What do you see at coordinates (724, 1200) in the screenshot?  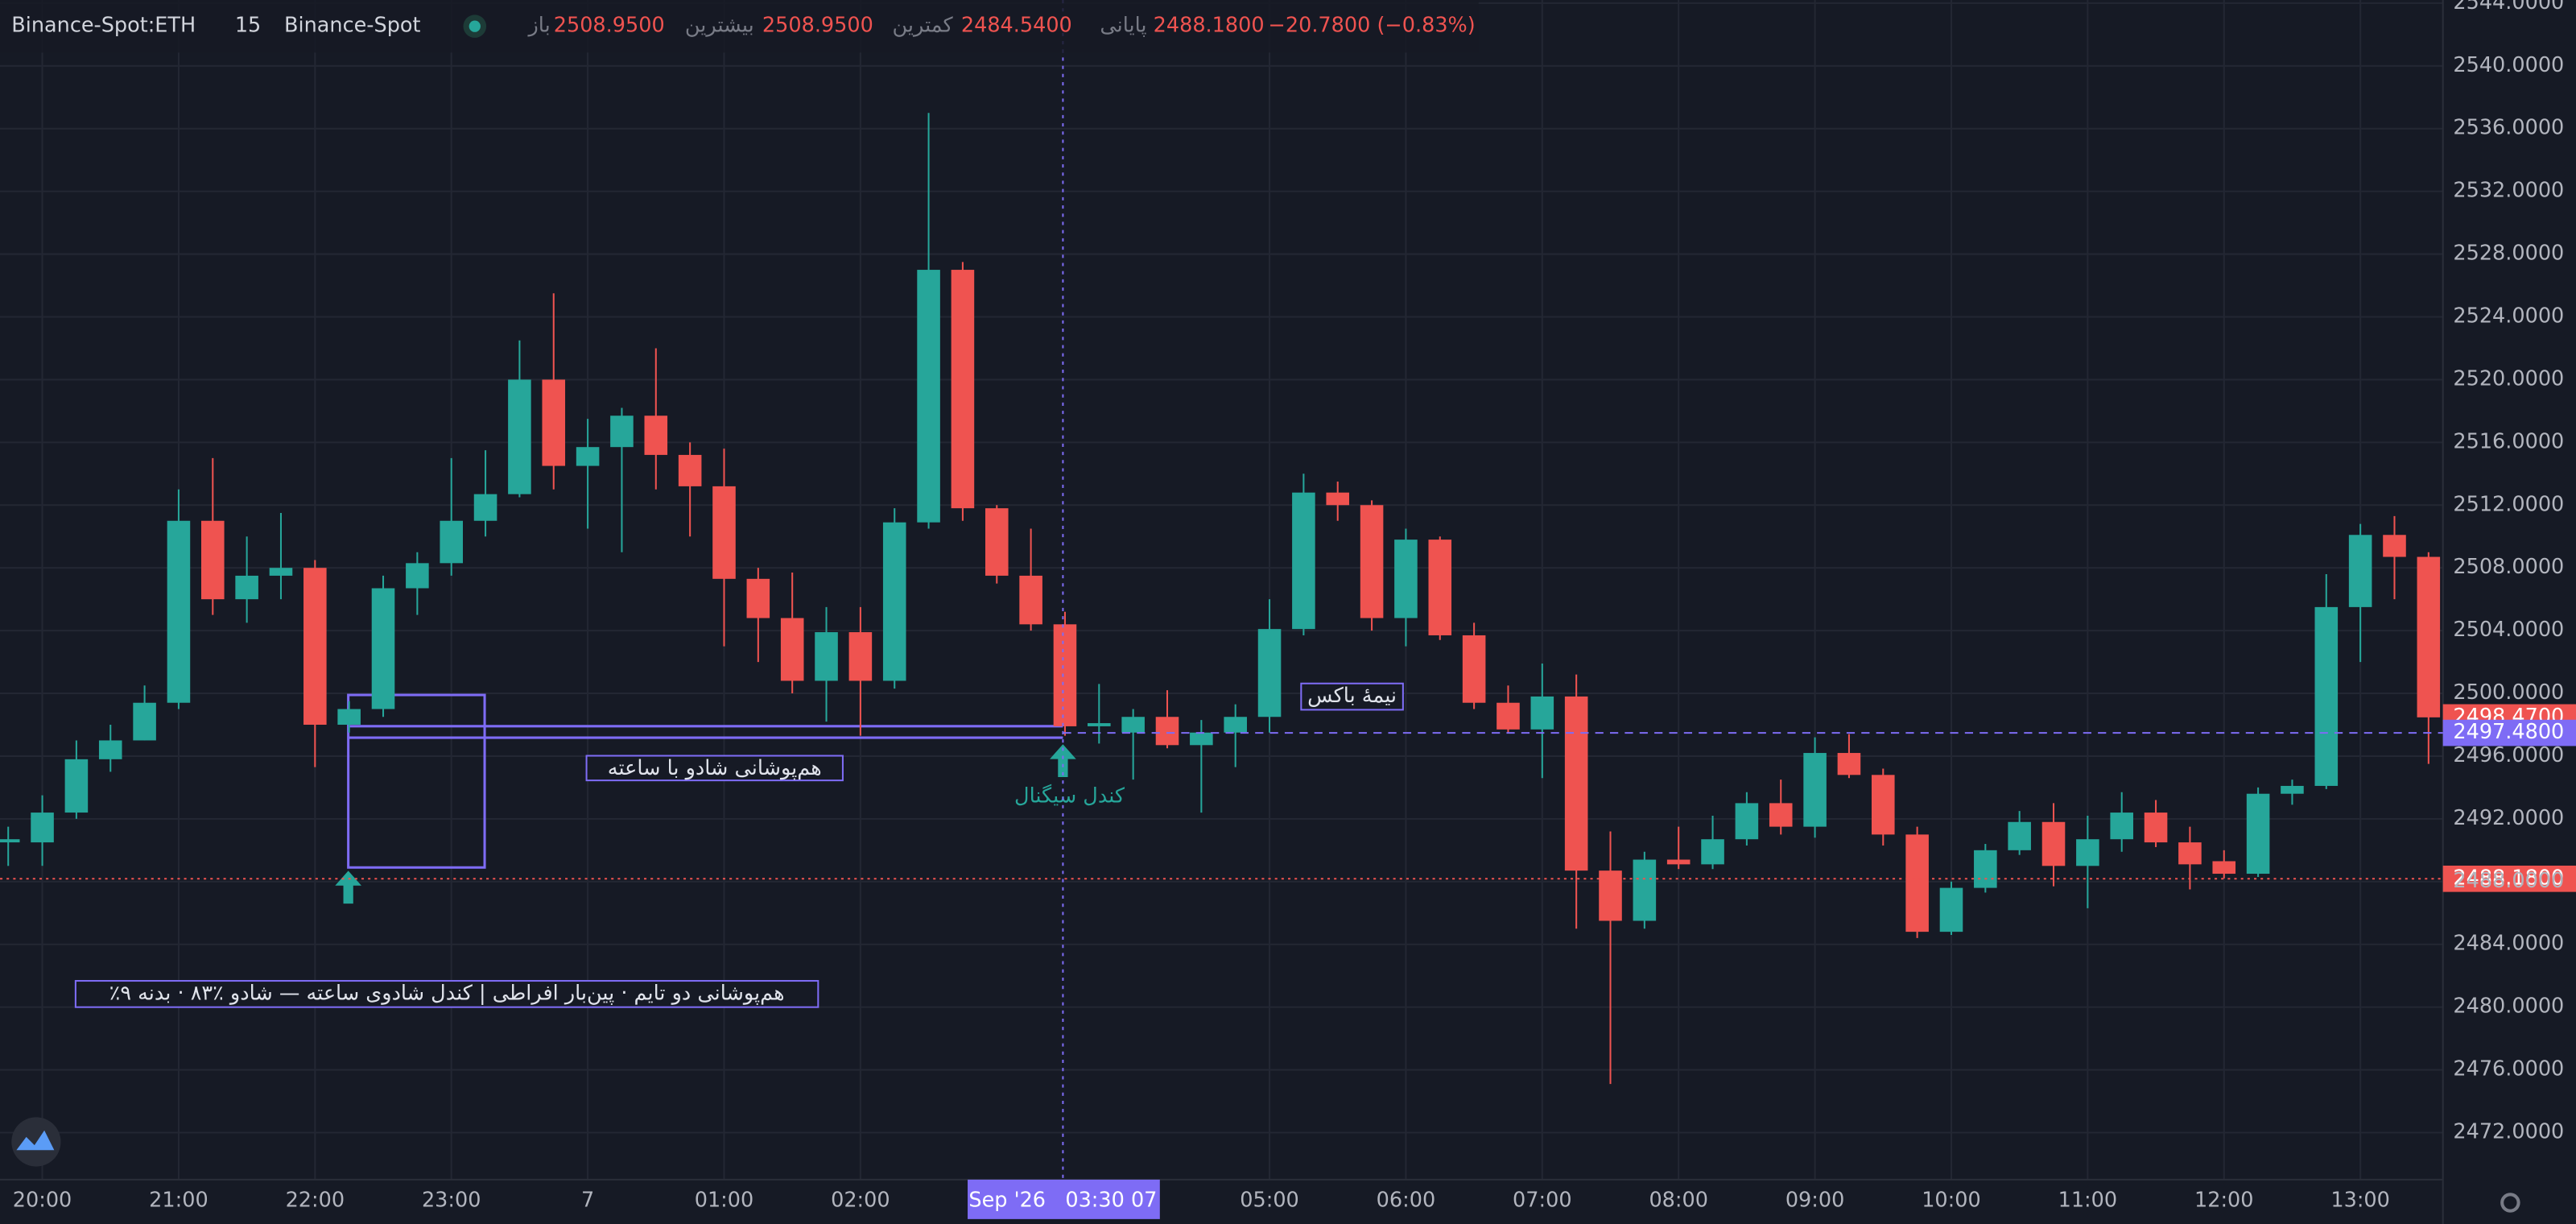 I see `x-tick-label: 01:00` at bounding box center [724, 1200].